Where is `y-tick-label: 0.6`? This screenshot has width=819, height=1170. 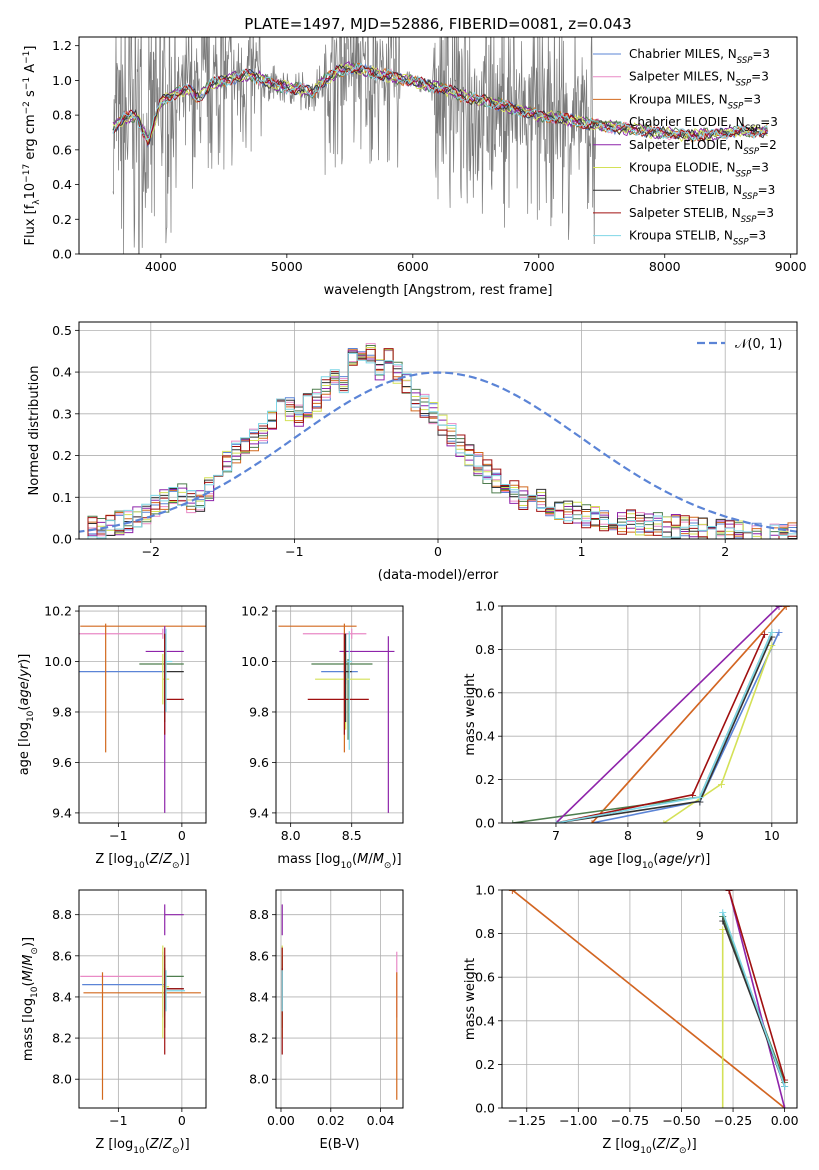
y-tick-label: 0.6 is located at coordinates (485, 692).